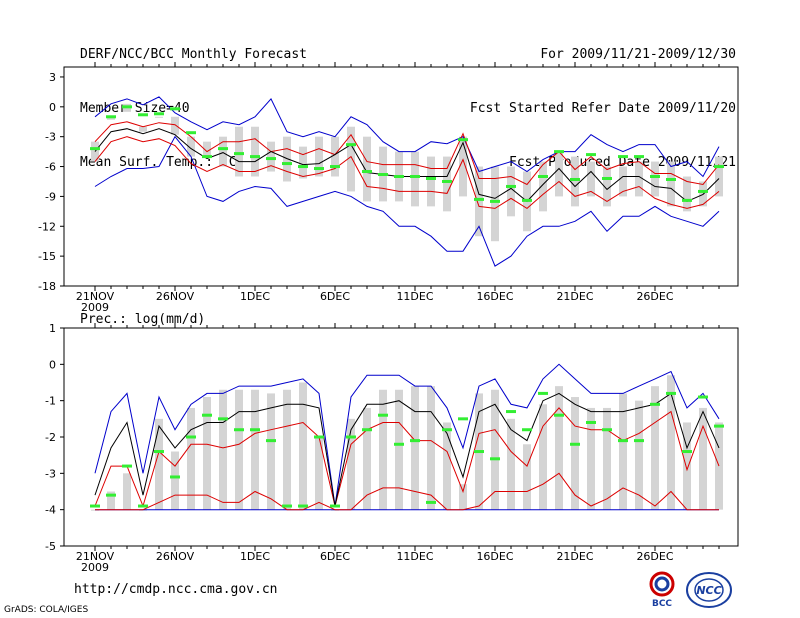 This screenshot has width=800, height=618. What do you see at coordinates (50, 137) in the screenshot?
I see `temperature-ytick-label: -3` at bounding box center [50, 137].